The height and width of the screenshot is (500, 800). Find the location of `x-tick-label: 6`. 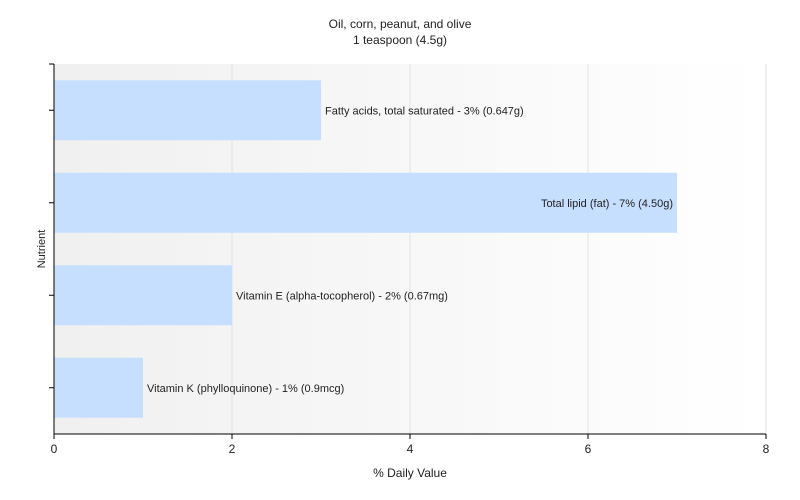

x-tick-label: 6 is located at coordinates (588, 449).